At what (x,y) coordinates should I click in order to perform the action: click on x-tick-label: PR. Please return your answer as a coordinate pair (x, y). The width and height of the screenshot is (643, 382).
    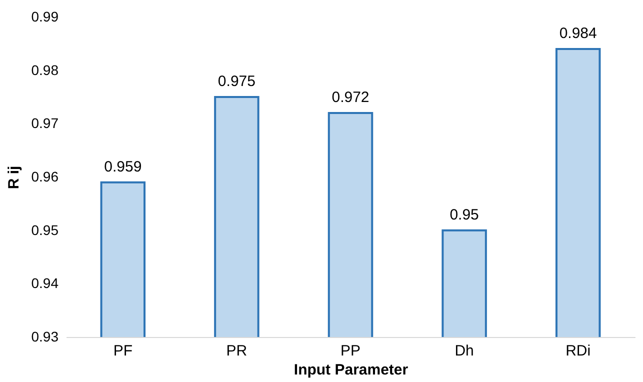
    Looking at the image, I should click on (237, 351).